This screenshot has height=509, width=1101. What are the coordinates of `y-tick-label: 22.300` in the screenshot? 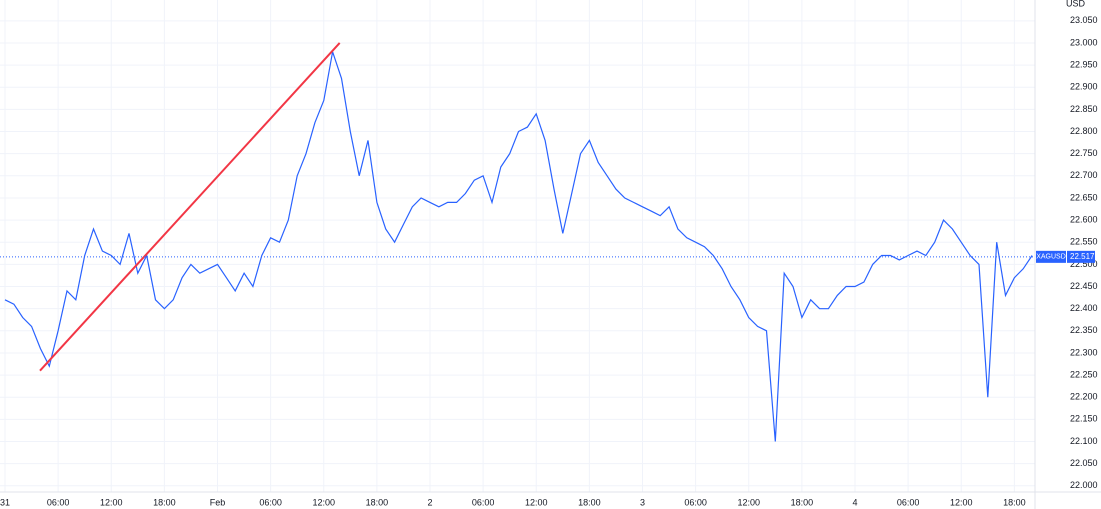 It's located at (1084, 352).